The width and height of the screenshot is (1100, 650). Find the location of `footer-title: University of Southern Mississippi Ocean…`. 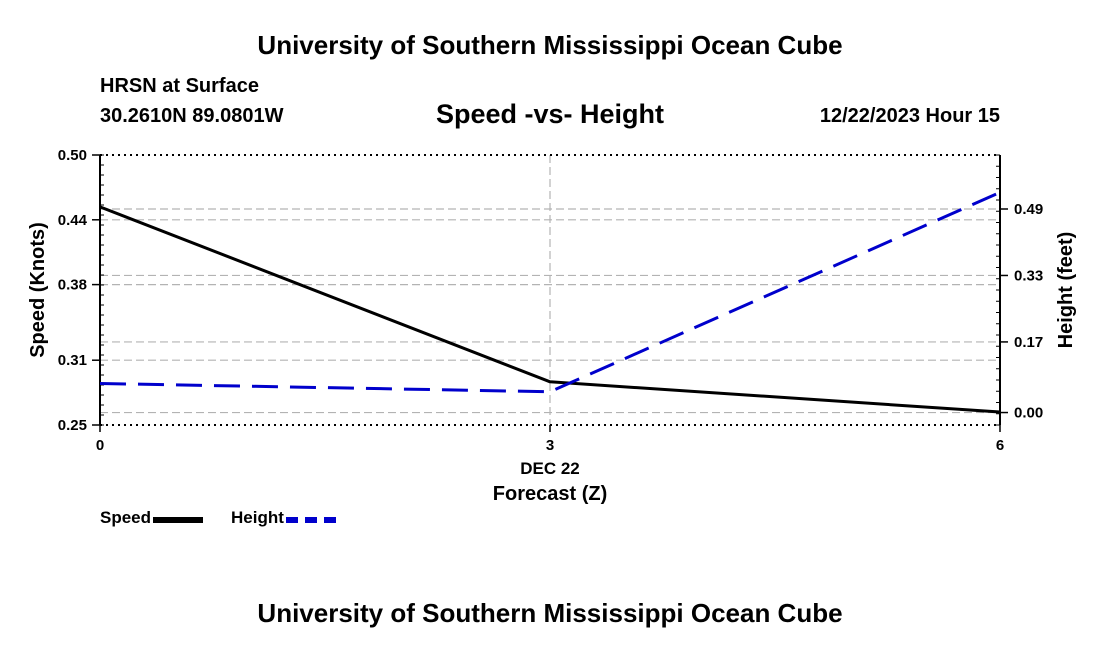

footer-title: University of Southern Mississippi Ocean… is located at coordinates (550, 613).